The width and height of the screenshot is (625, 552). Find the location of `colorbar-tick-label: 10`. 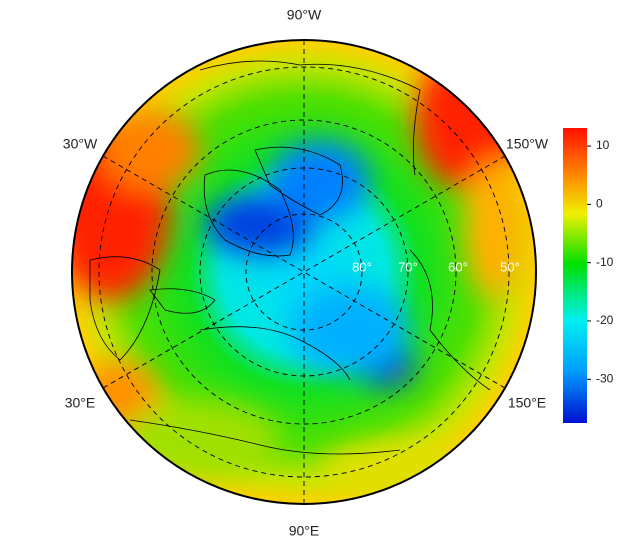

colorbar-tick-label: 10 is located at coordinates (603, 145).